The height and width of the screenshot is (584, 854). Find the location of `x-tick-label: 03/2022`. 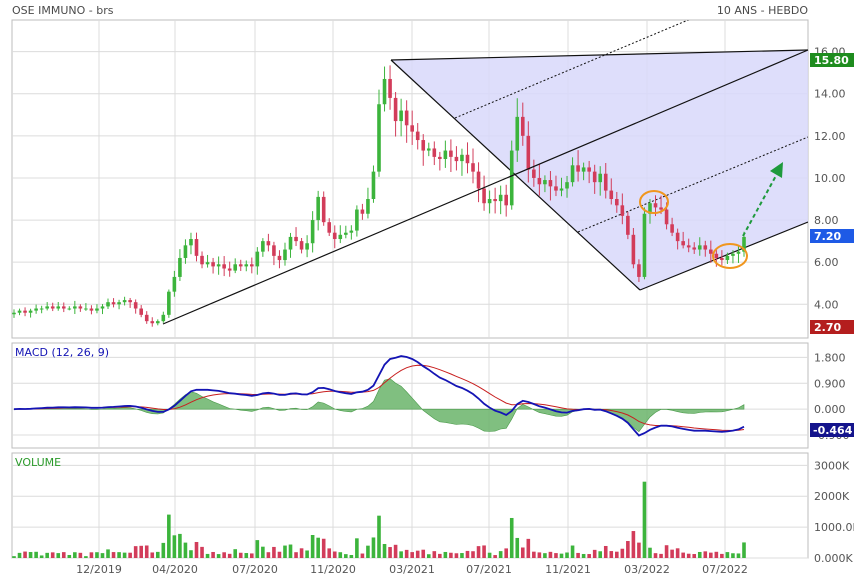

x-tick-label: 03/2022 is located at coordinates (647, 569).